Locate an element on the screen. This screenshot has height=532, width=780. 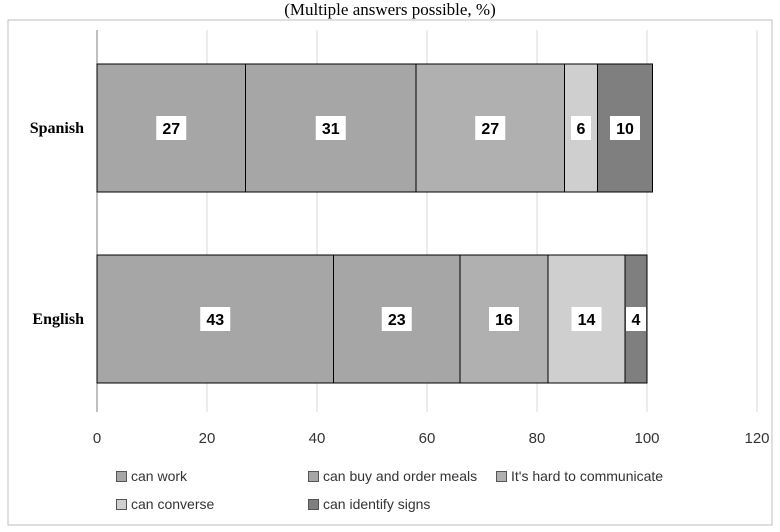
legend-label: can work is located at coordinates (159, 476).